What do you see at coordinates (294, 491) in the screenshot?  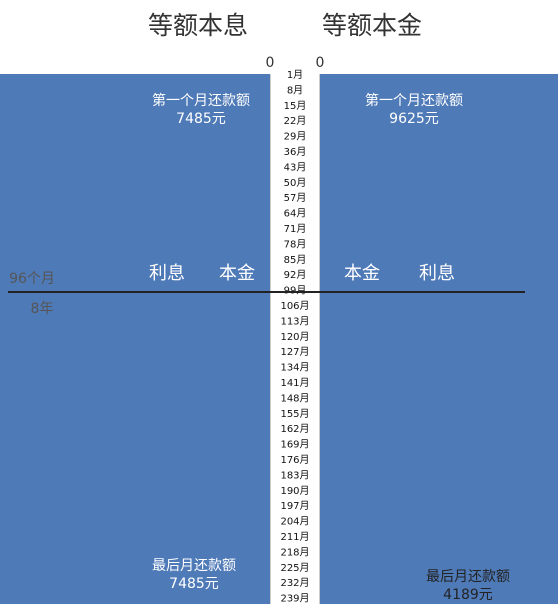 I see `month-label: 190月` at bounding box center [294, 491].